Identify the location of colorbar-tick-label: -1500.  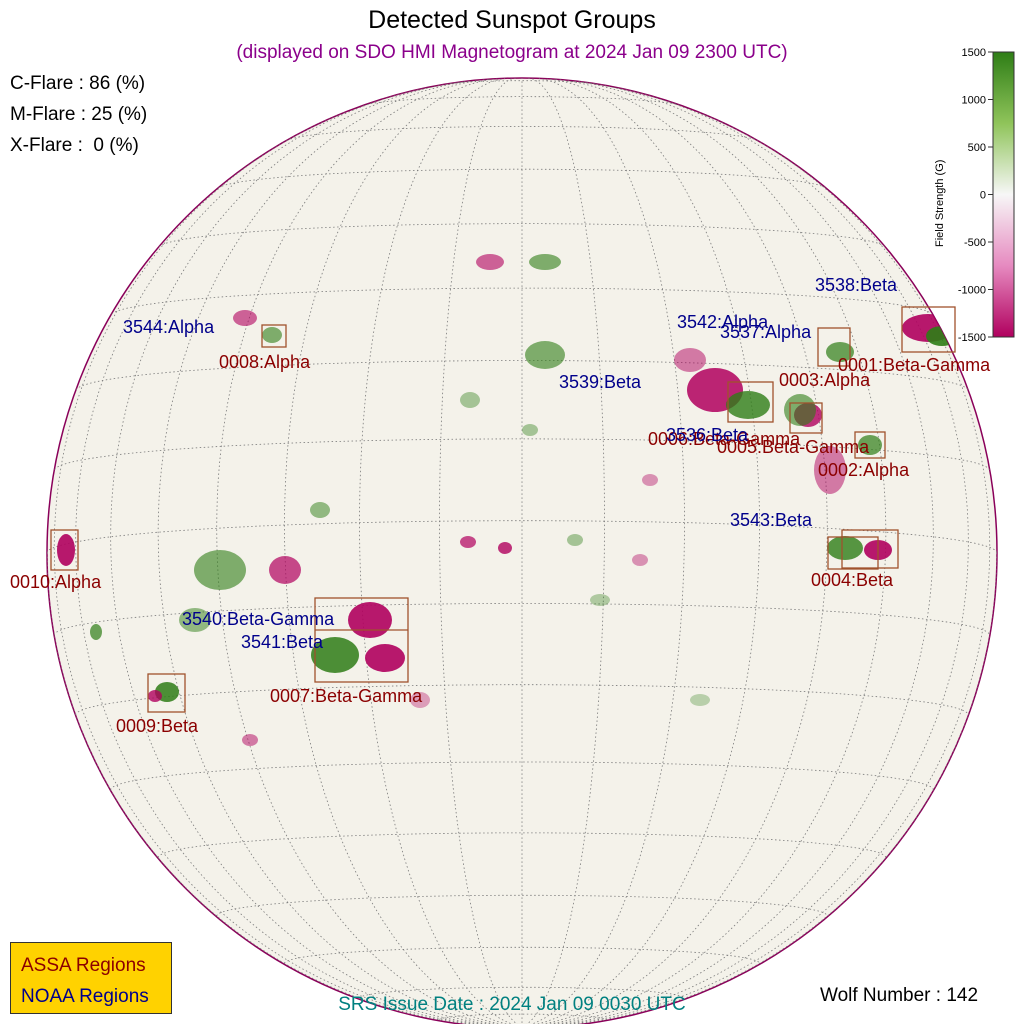
(972, 338).